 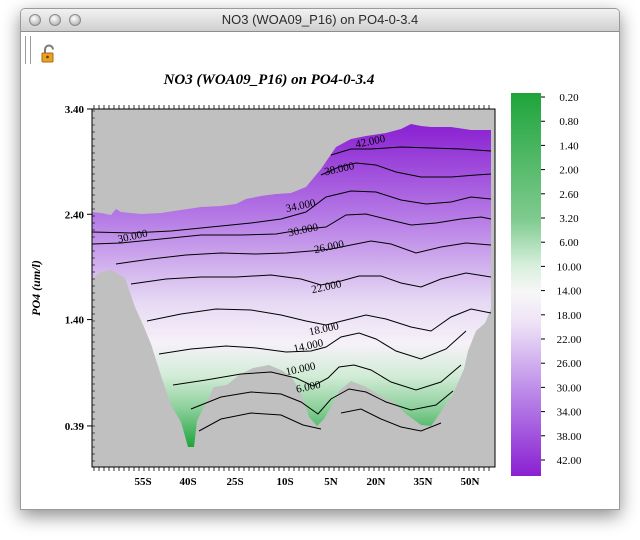 I want to click on colorbar-label: 0.80, so click(x=569, y=122).